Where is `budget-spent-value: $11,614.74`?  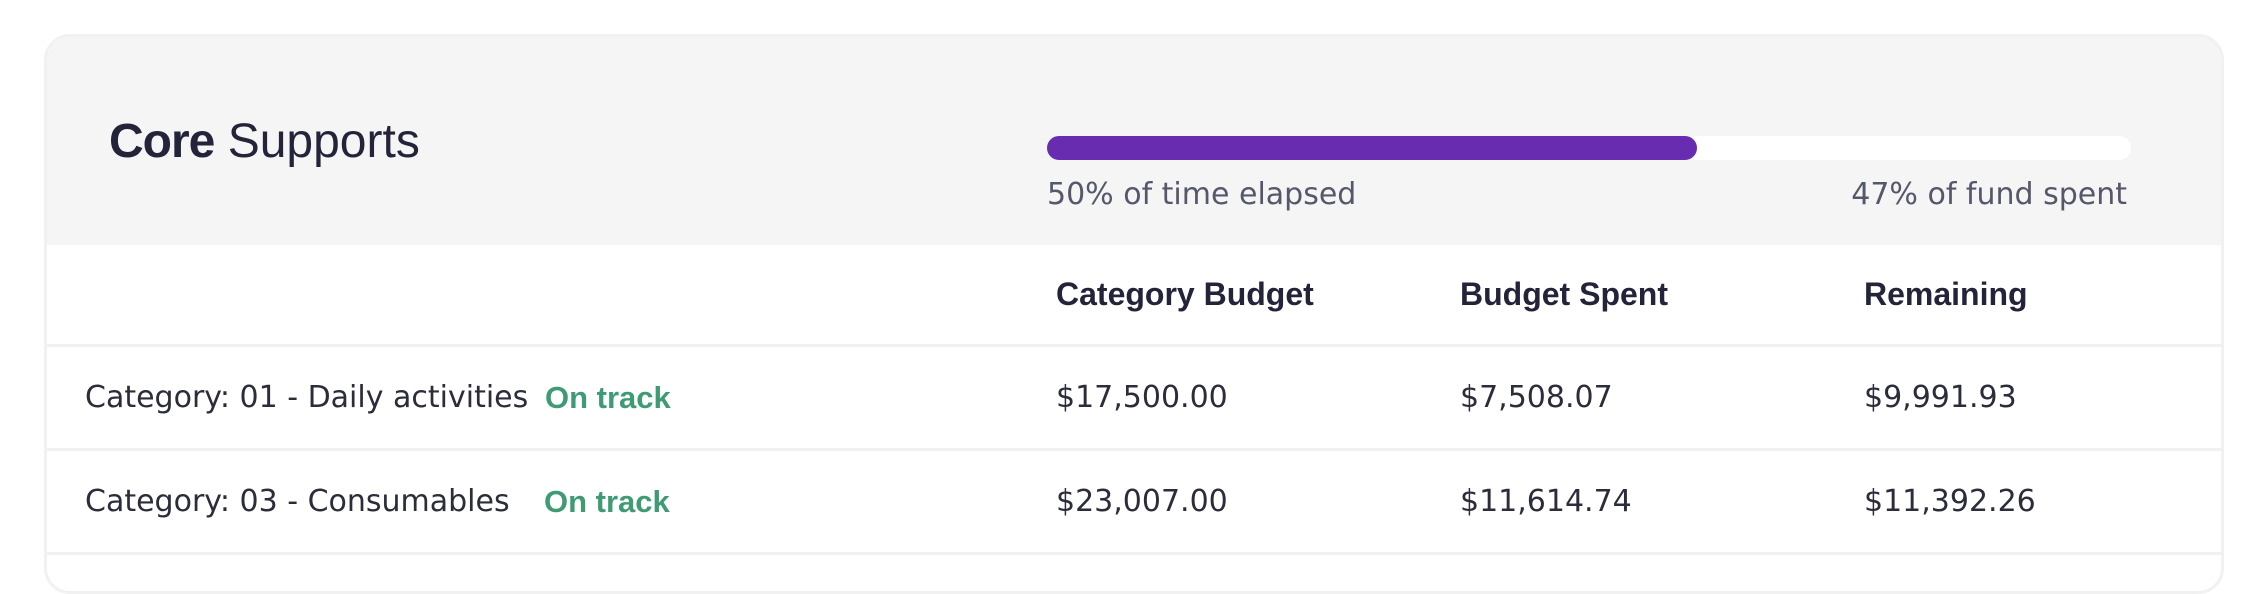 budget-spent-value: $11,614.74 is located at coordinates (1546, 501).